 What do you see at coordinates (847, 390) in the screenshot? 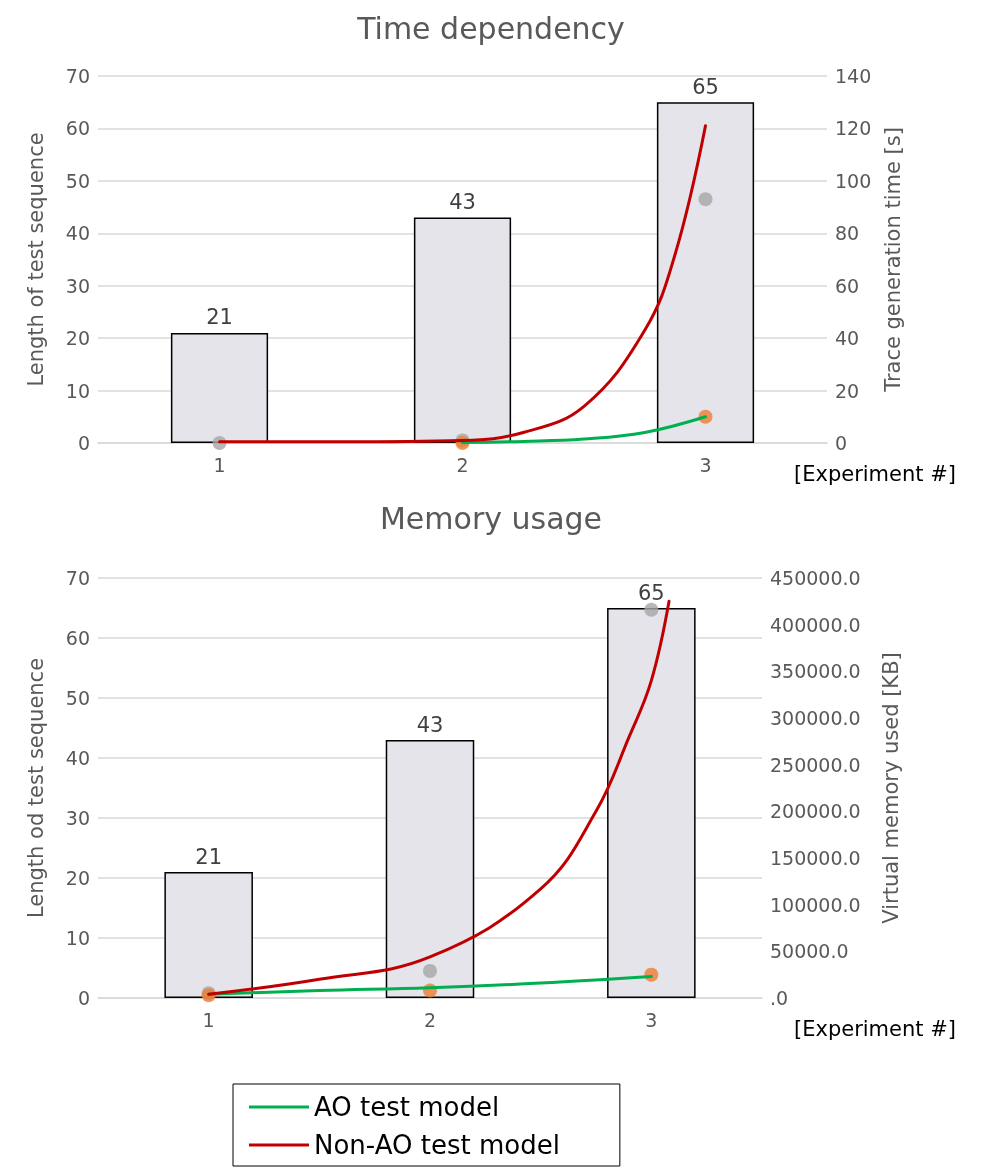
I see `y2-tick-label: 20` at bounding box center [847, 390].